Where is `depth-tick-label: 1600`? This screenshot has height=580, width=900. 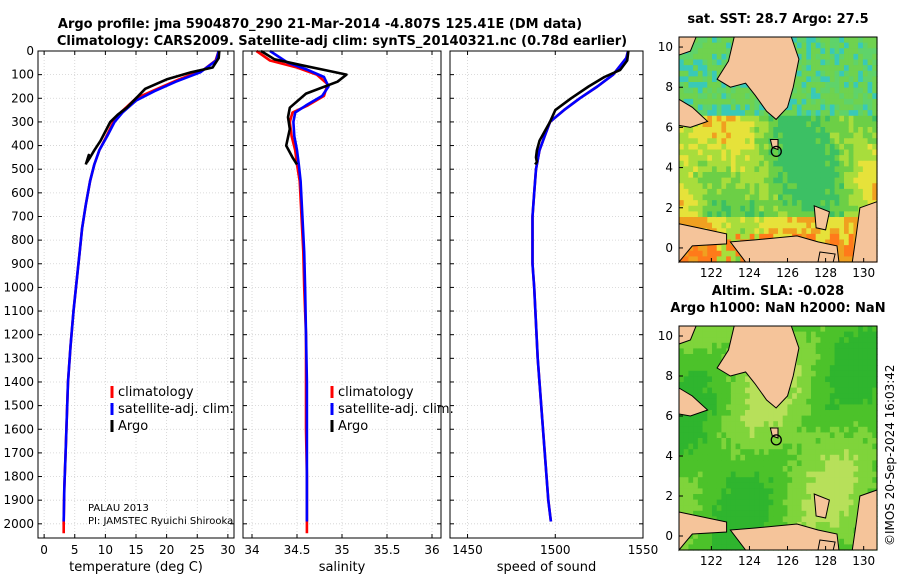
depth-tick-label: 1600 is located at coordinates (18, 429).